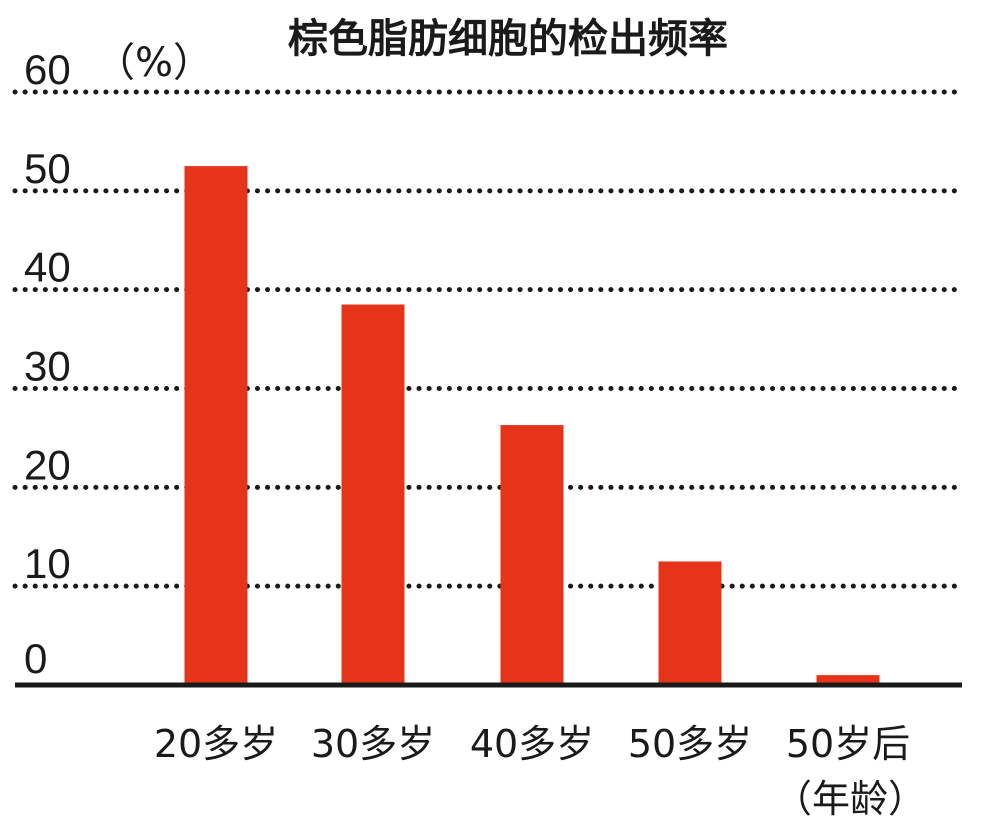 Image resolution: width=985 pixels, height=829 pixels. What do you see at coordinates (508, 39) in the screenshot?
I see `chart-title: 棕色脂肪细胞的检出频率` at bounding box center [508, 39].